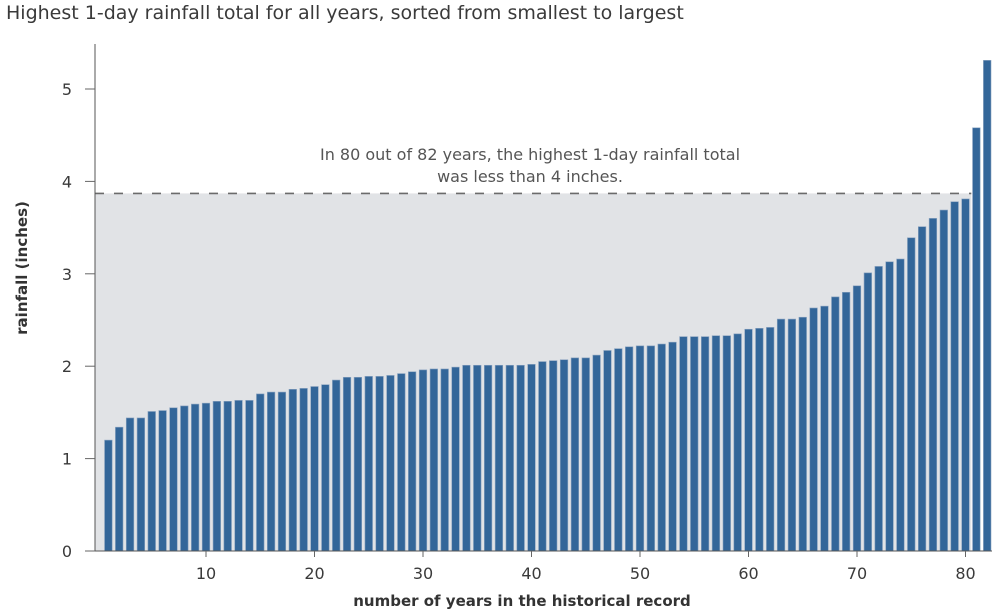 This screenshot has height=611, width=1000. I want to click on x-tick-label: 60, so click(748, 573).